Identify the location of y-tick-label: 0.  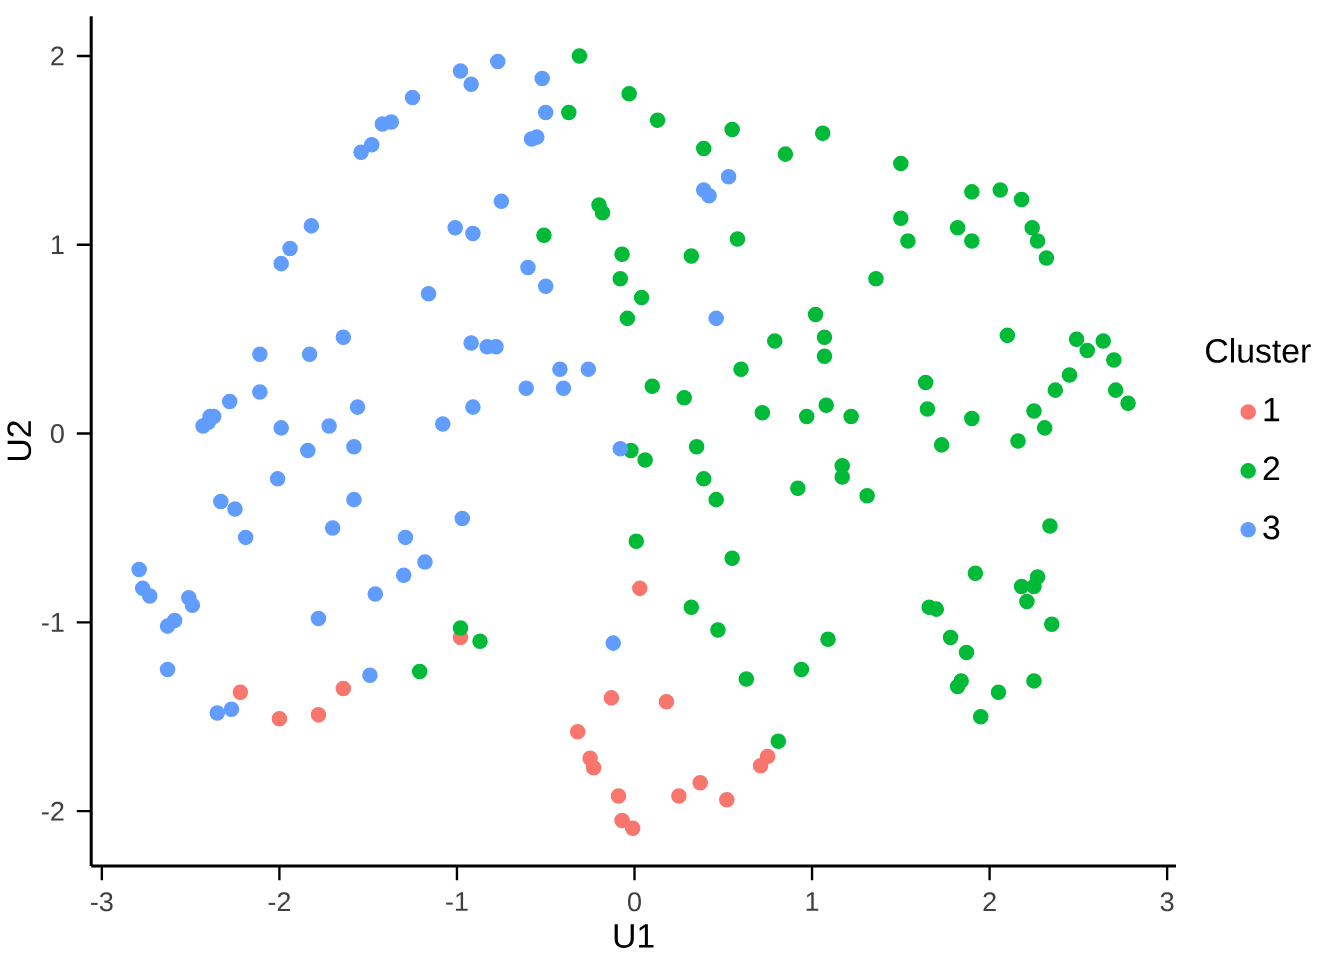
(57, 434).